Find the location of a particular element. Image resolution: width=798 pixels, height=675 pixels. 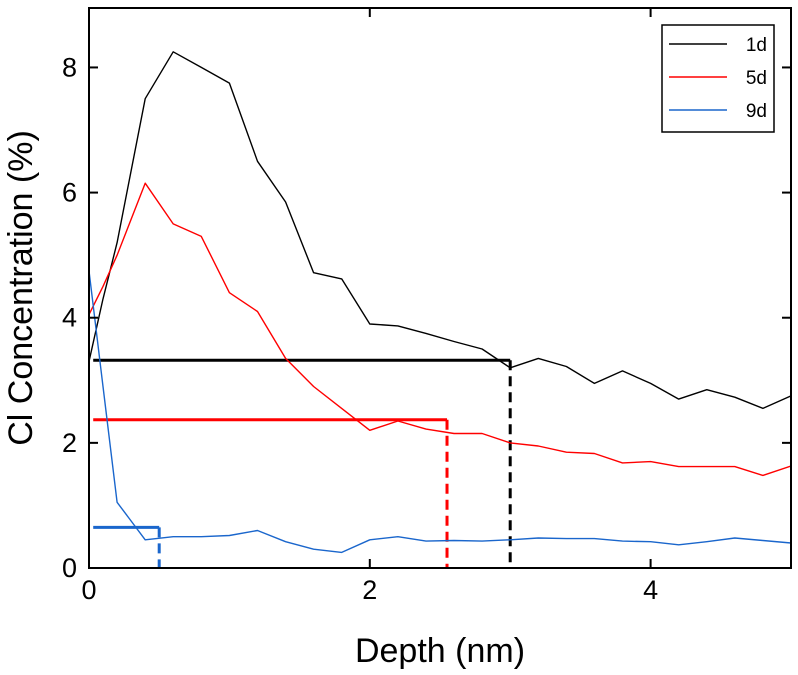

y-tick-label: 0 is located at coordinates (69, 568).